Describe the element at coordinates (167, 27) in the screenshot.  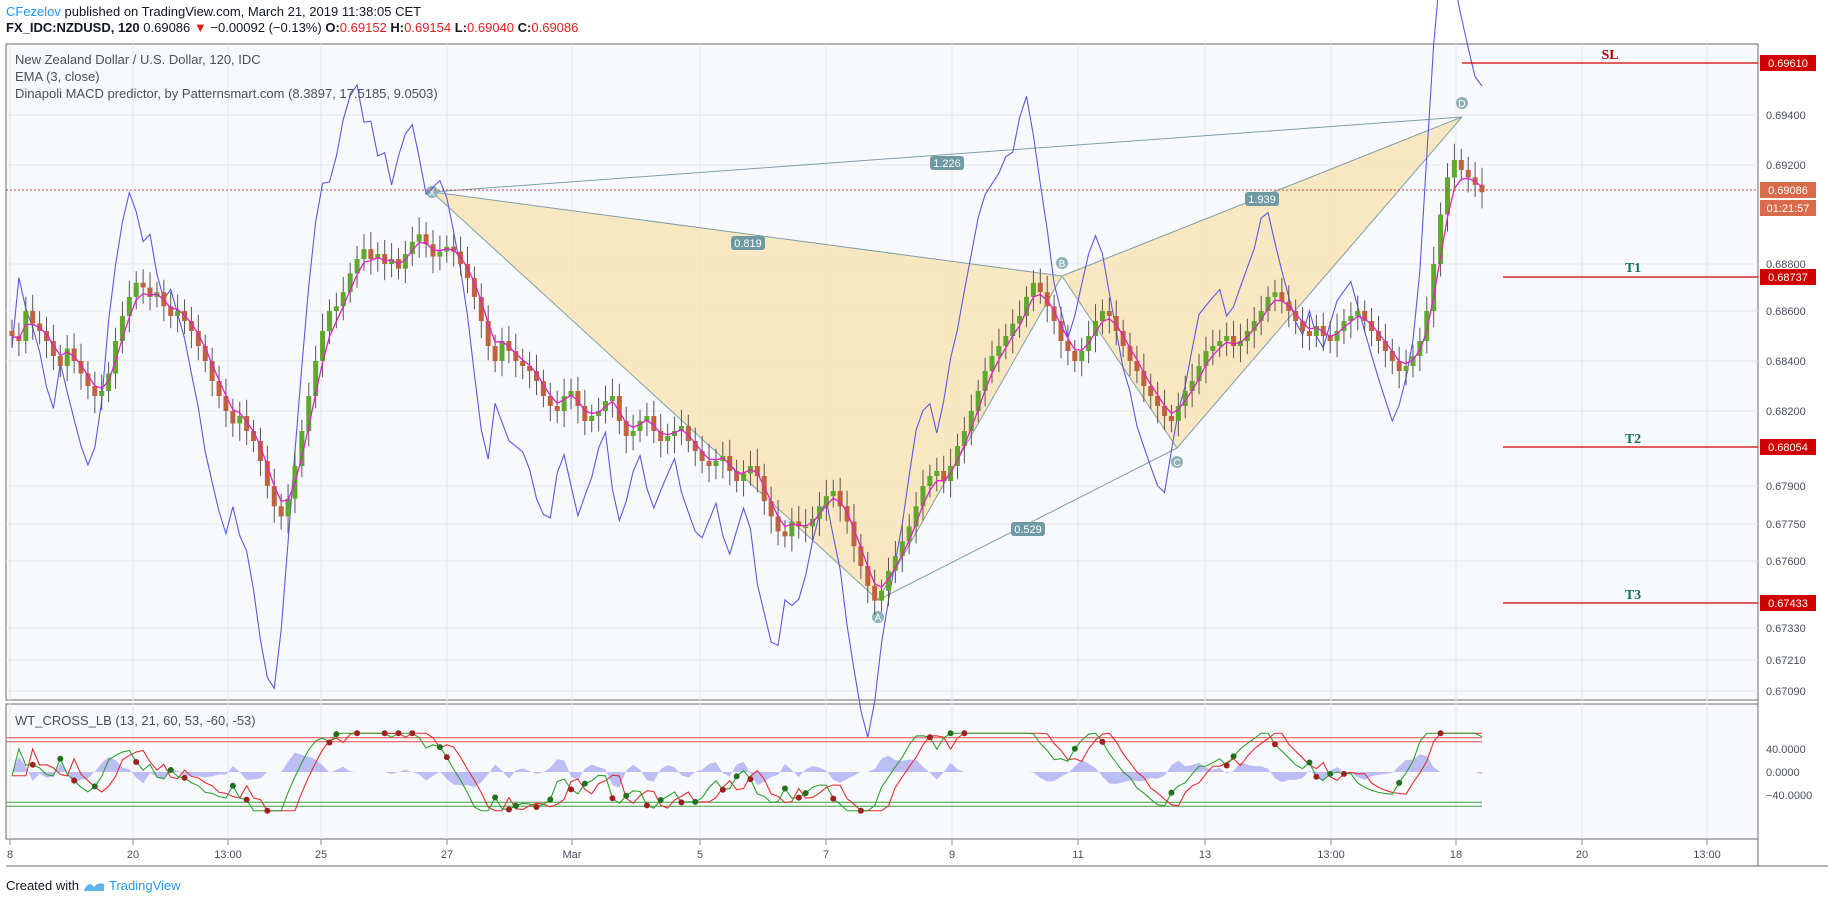
I see `last-price: 0.69086` at that location.